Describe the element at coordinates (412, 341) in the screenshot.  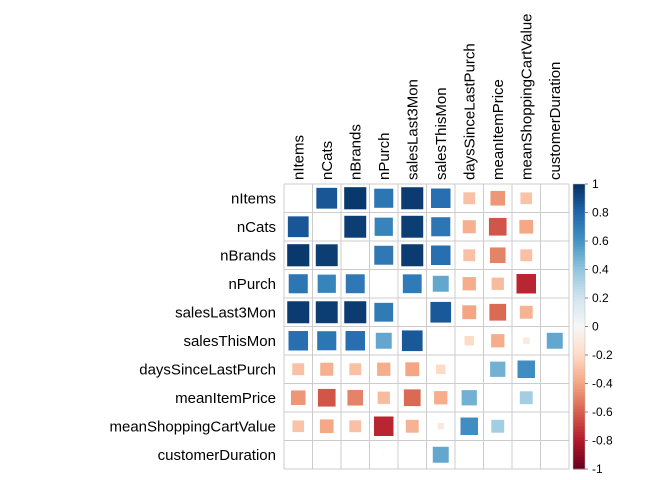
I see `cell-salesThisMon-salesLast3Mon` at that location.